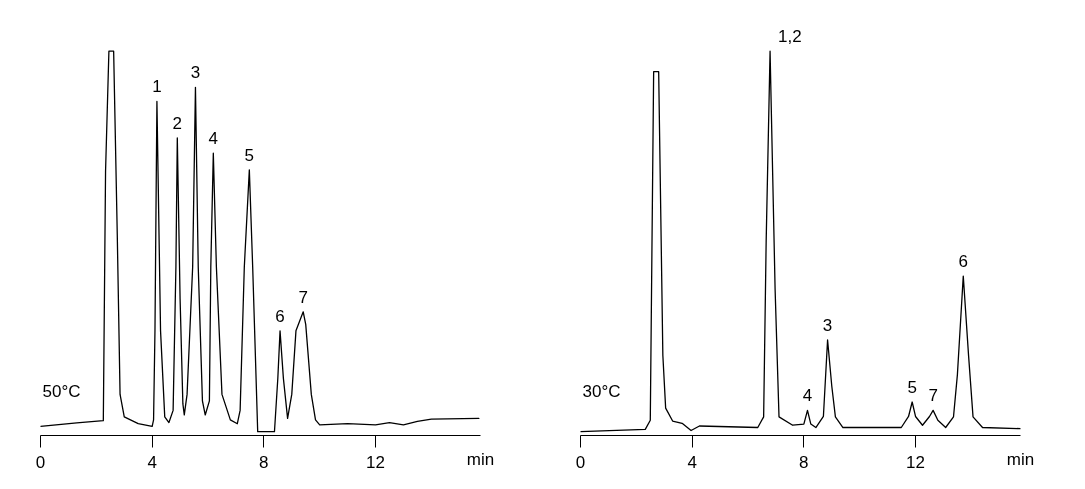 Image resolution: width=1085 pixels, height=489 pixels. Describe the element at coordinates (157, 87) in the screenshot. I see `annotation: 1` at that location.